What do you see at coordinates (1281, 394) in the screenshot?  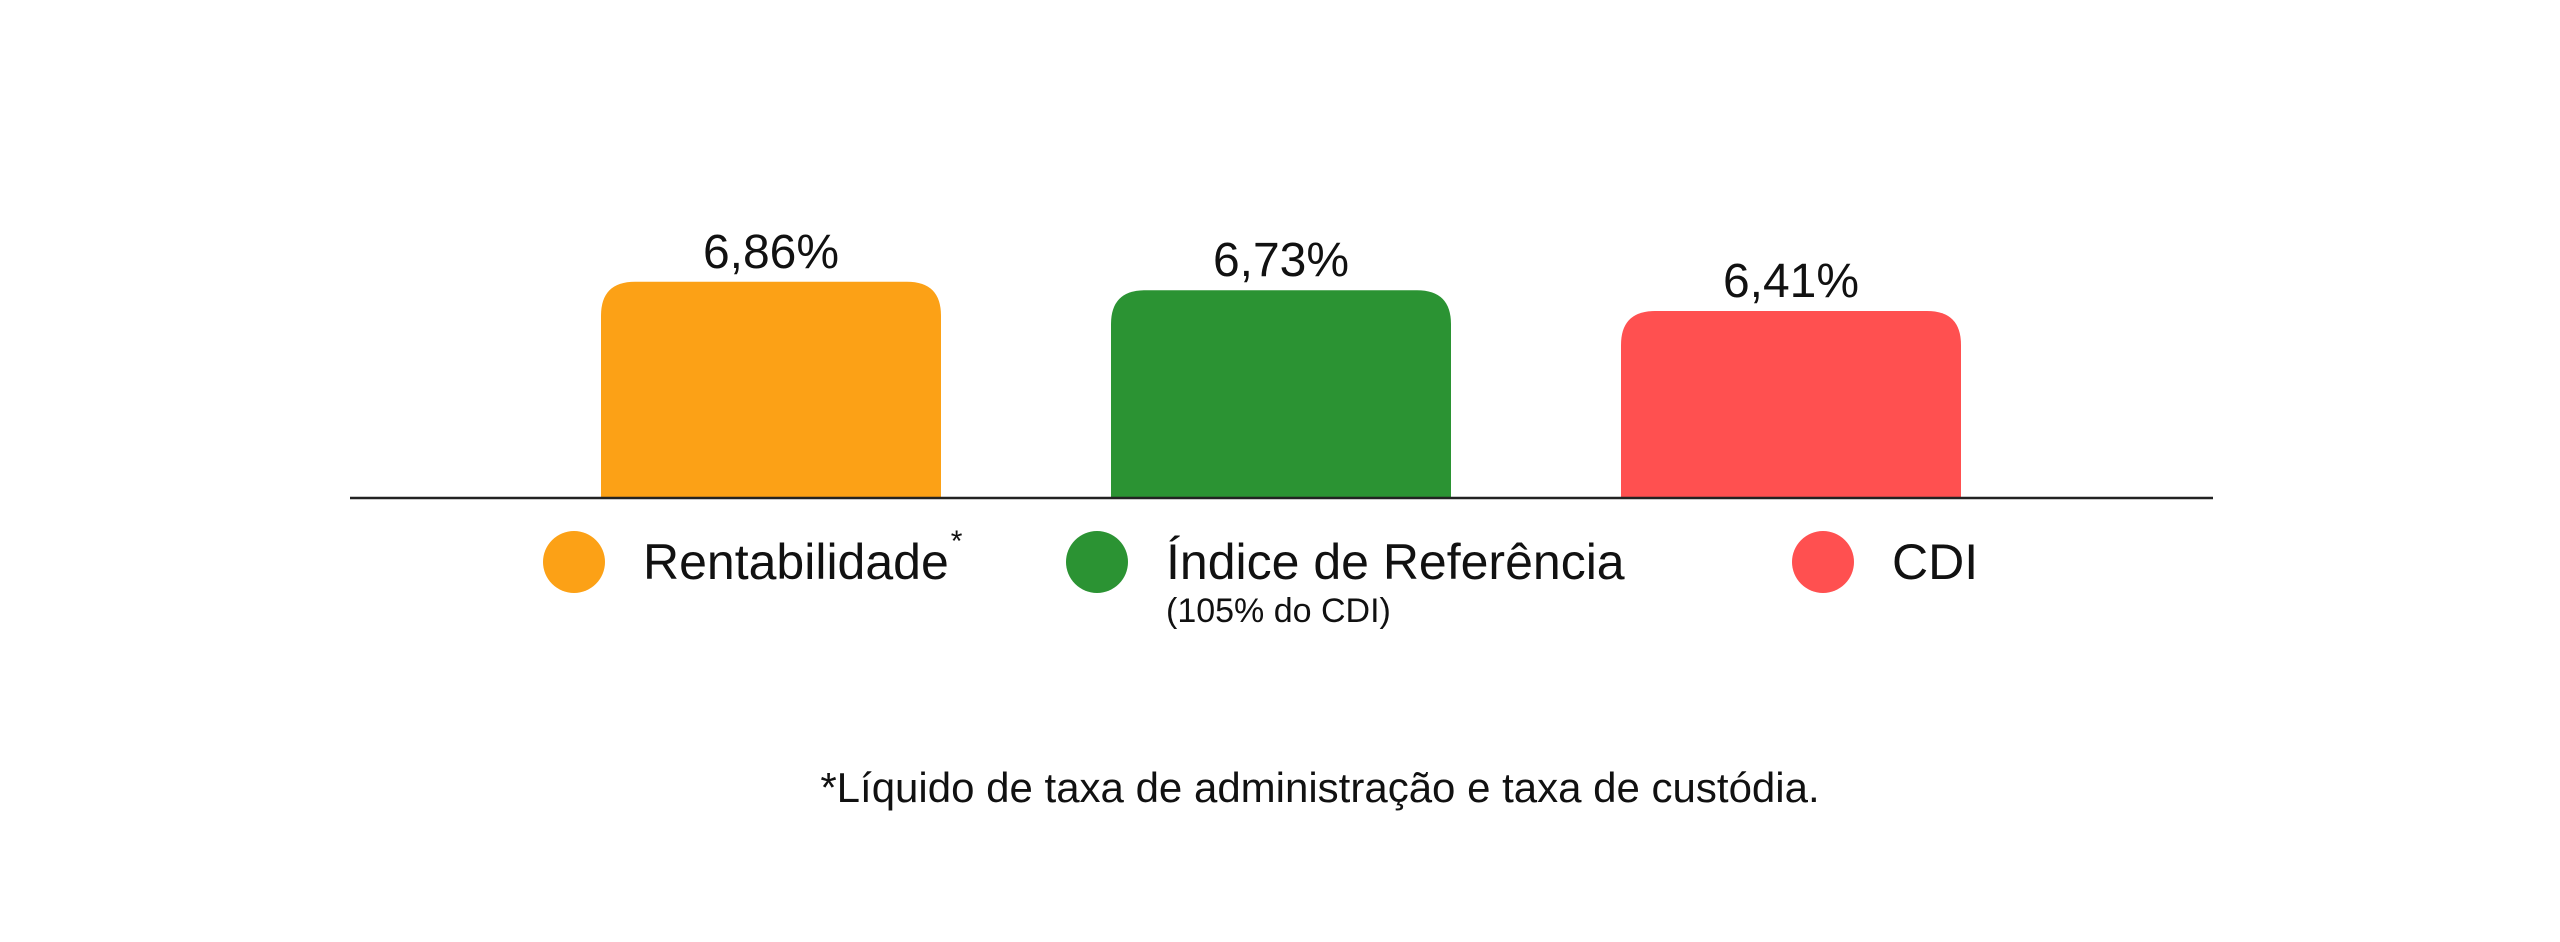 I see `bar-indice-de-referencia` at bounding box center [1281, 394].